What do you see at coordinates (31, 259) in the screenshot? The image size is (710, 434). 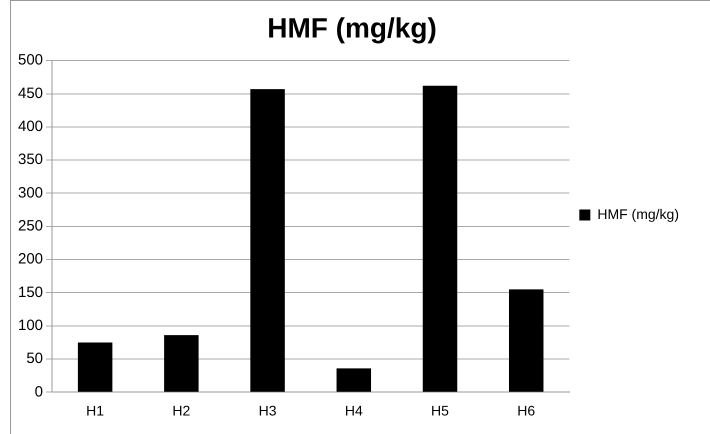 I see `y-tick-label: 200` at bounding box center [31, 259].